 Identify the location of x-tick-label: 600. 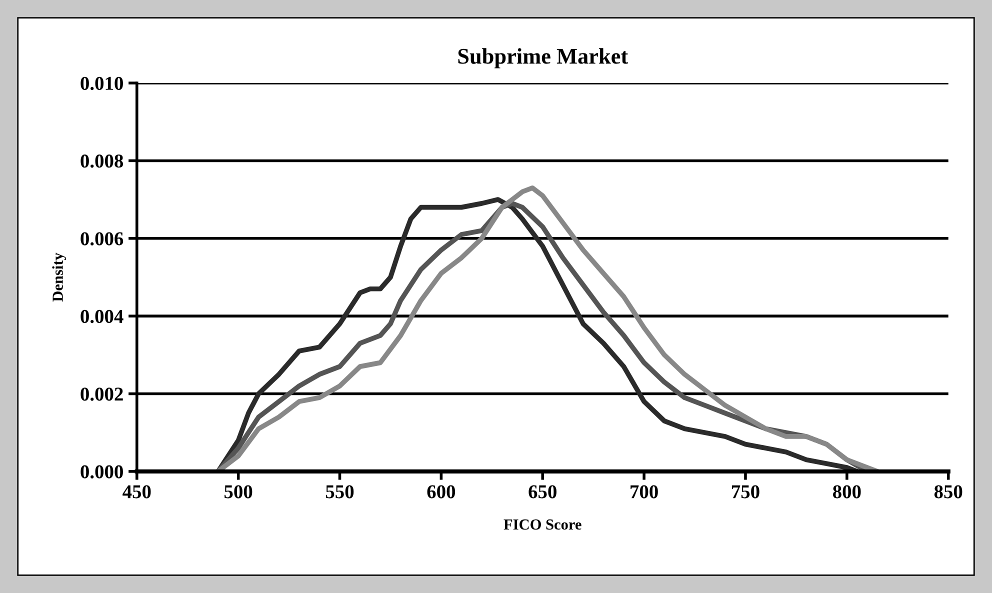
(441, 491).